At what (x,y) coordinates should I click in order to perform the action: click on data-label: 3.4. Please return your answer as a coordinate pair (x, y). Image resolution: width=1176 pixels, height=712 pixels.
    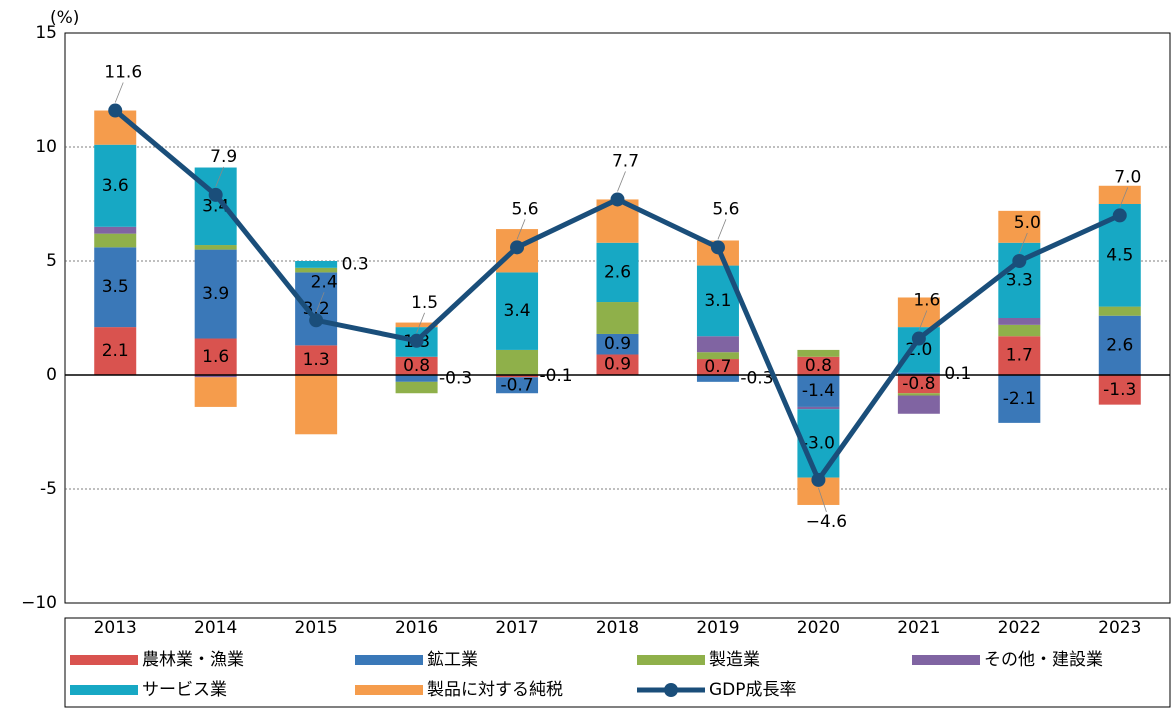
    Looking at the image, I should click on (517, 311).